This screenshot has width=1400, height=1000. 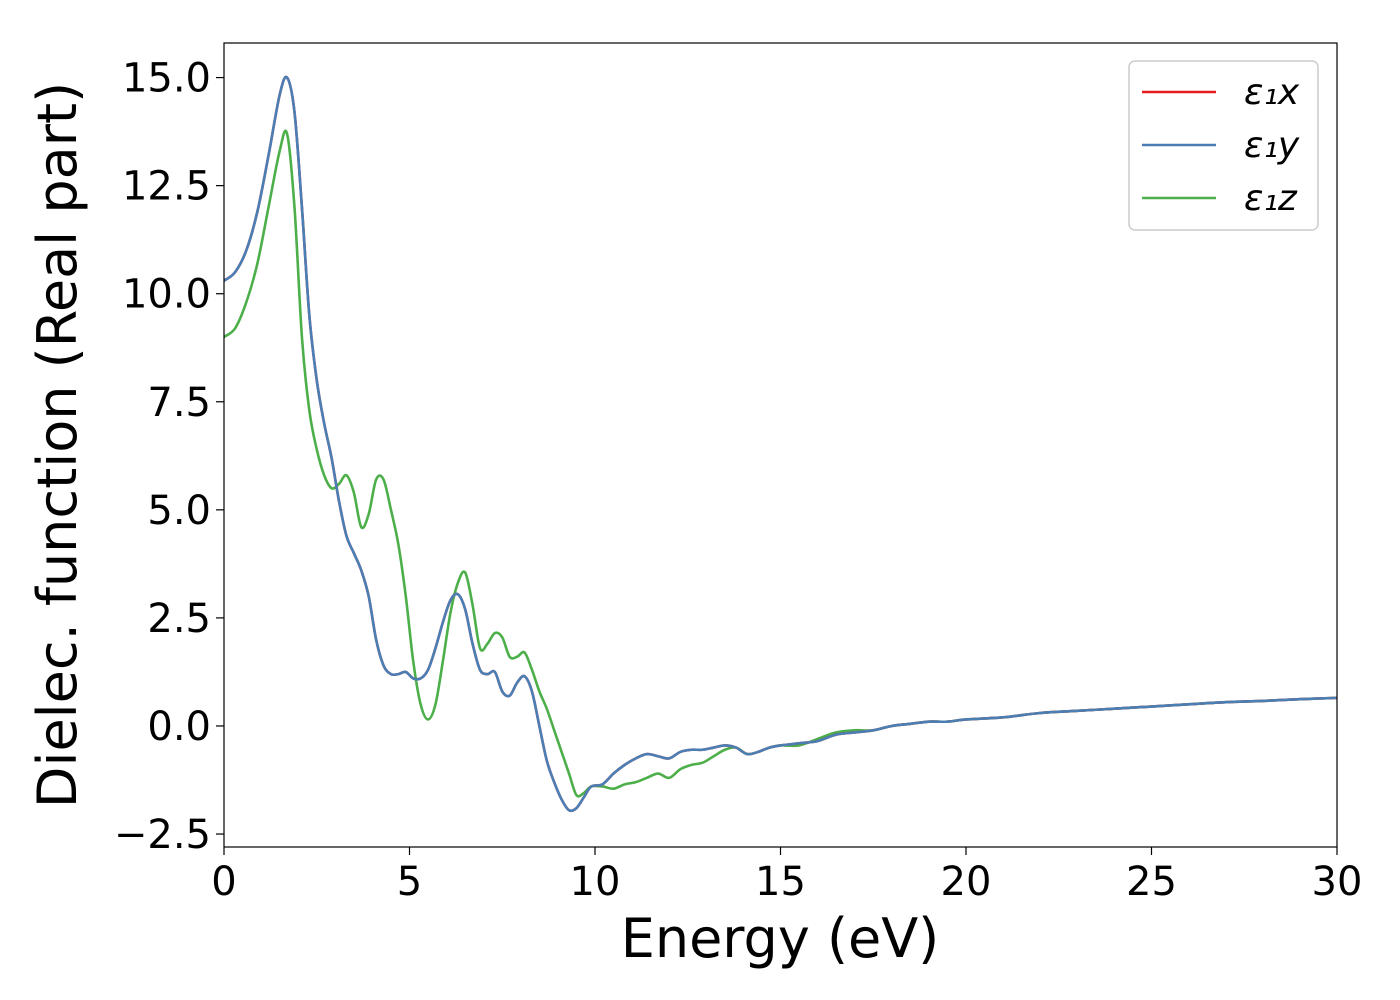 What do you see at coordinates (1272, 145) in the screenshot?
I see `legend-label-2: ε₁y` at bounding box center [1272, 145].